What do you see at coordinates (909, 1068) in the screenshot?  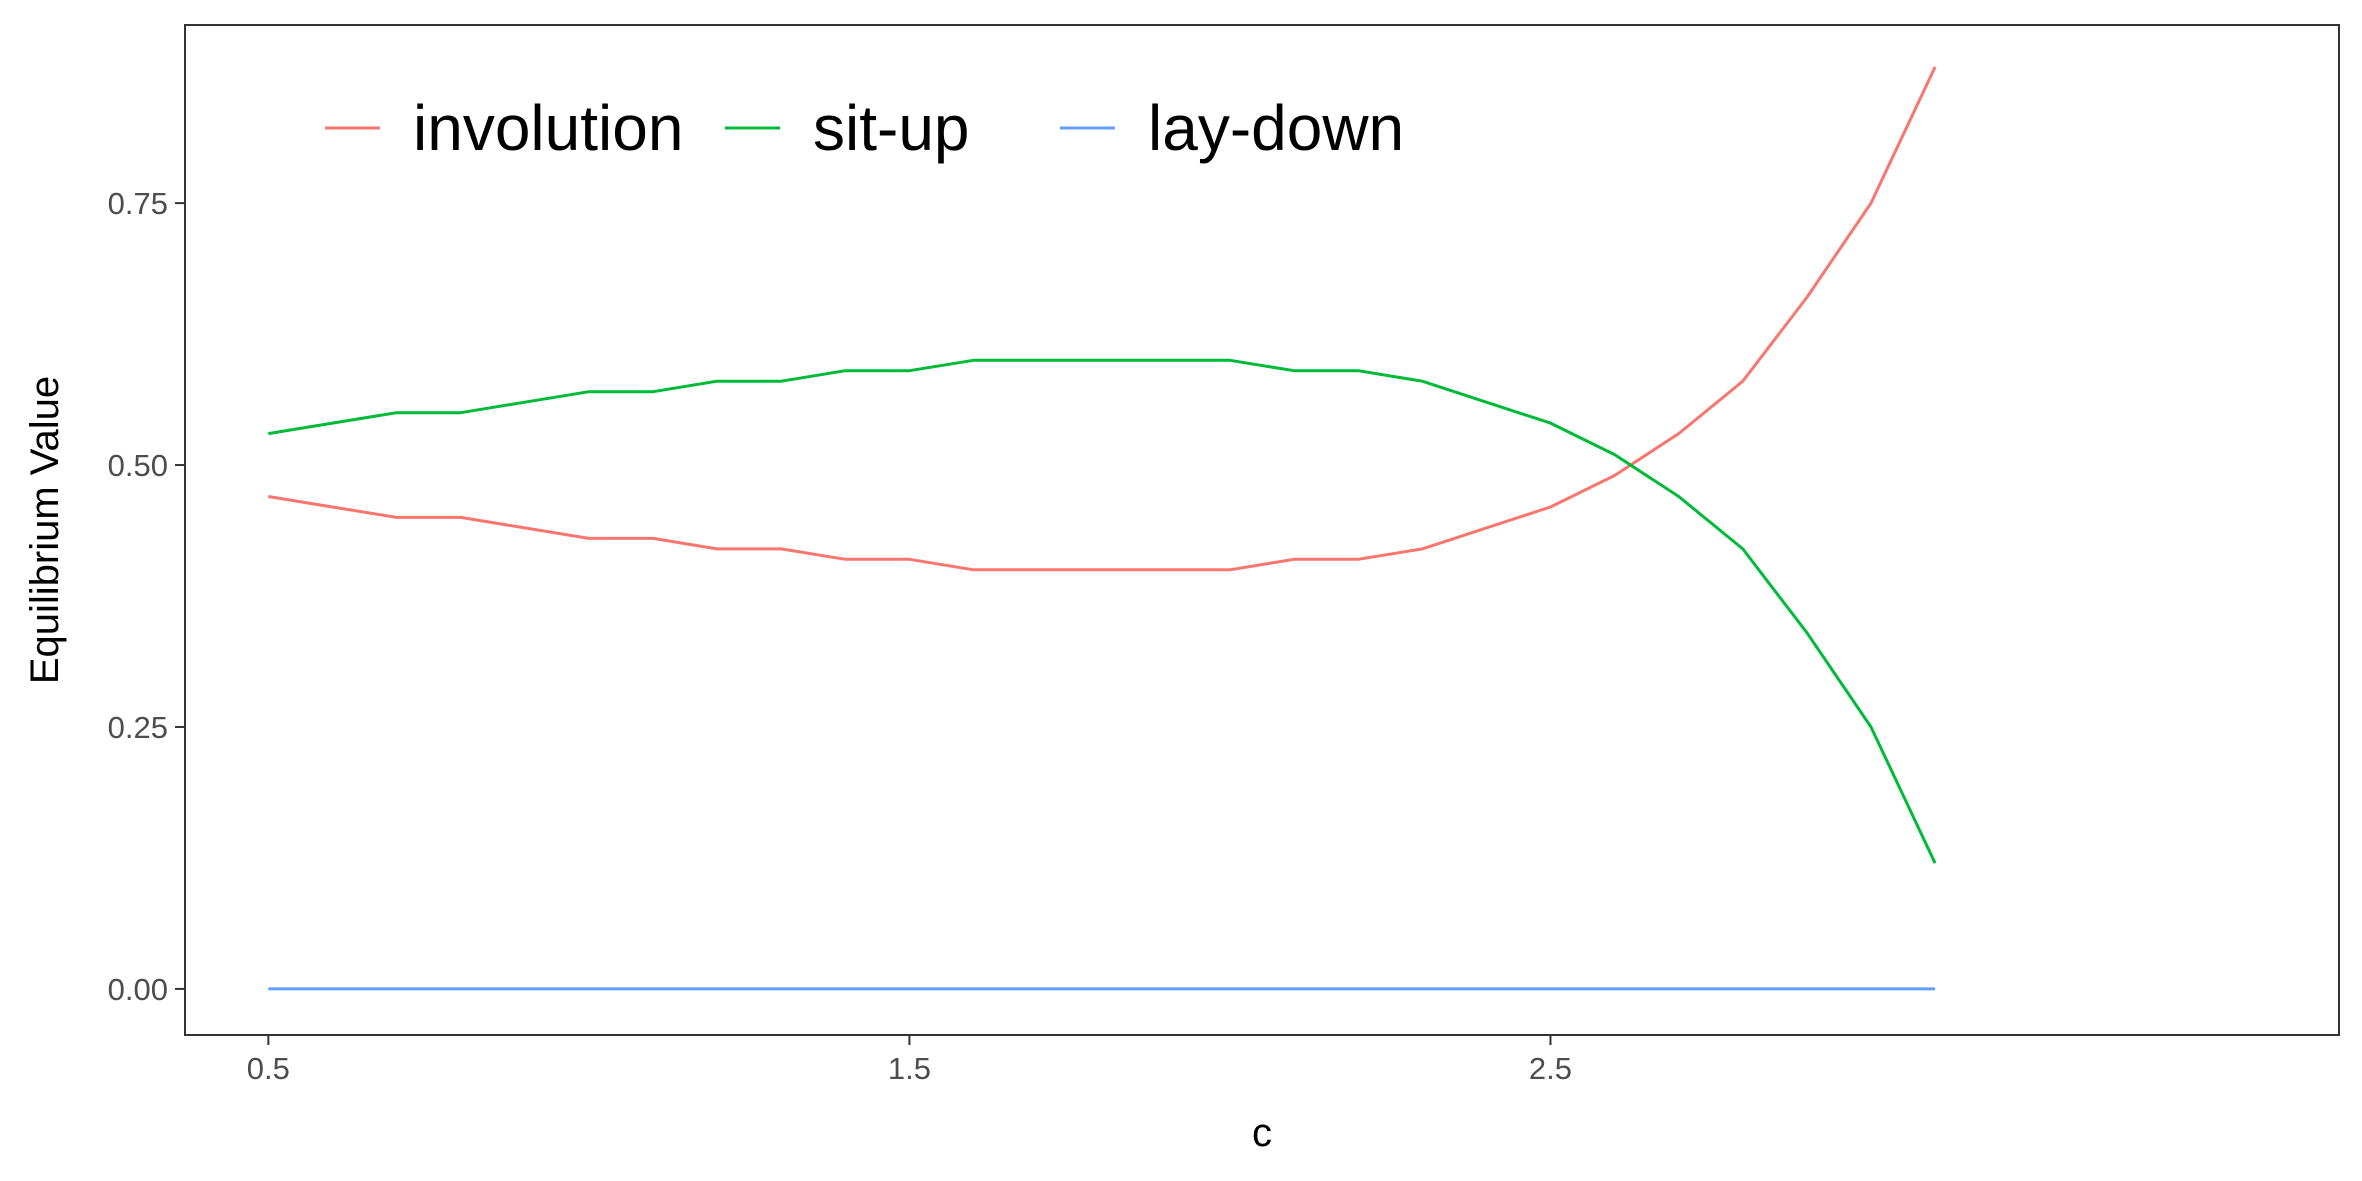 I see `x-tick-label: 1.5` at bounding box center [909, 1068].